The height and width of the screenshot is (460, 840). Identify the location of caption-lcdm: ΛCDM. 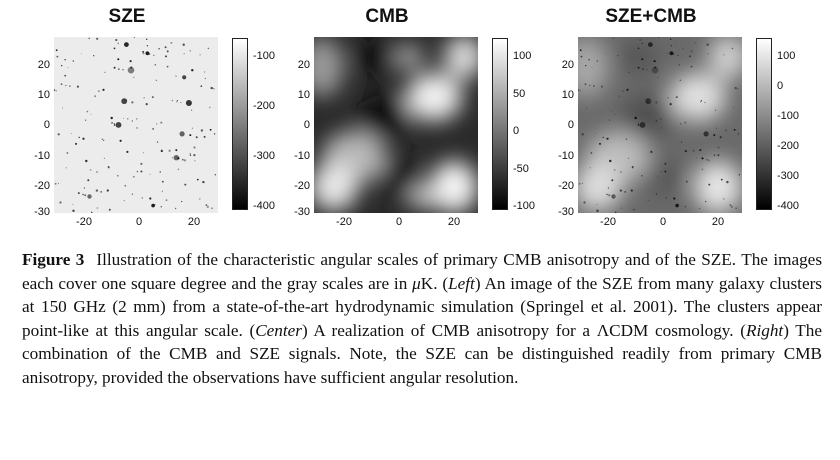
(622, 330).